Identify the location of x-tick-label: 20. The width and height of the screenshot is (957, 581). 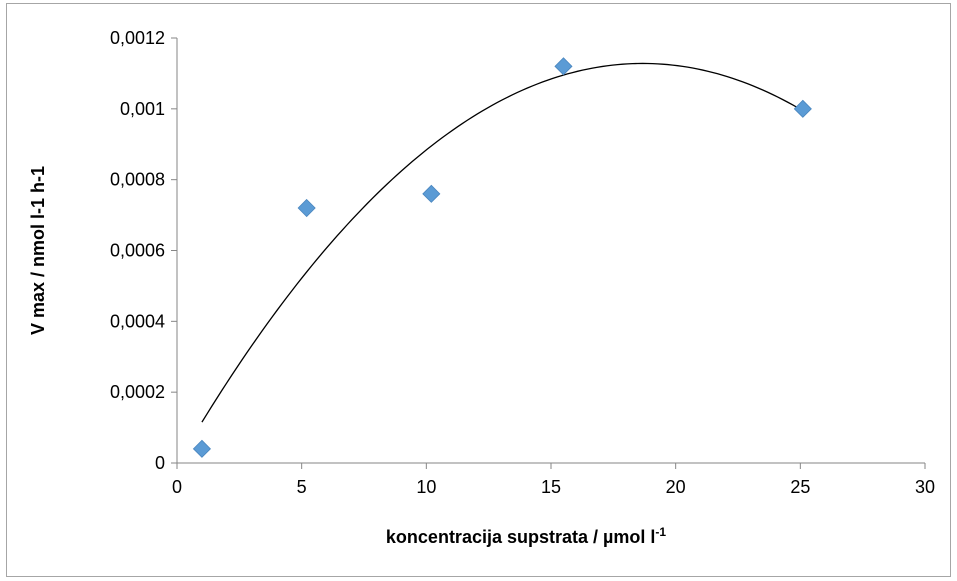
(676, 487).